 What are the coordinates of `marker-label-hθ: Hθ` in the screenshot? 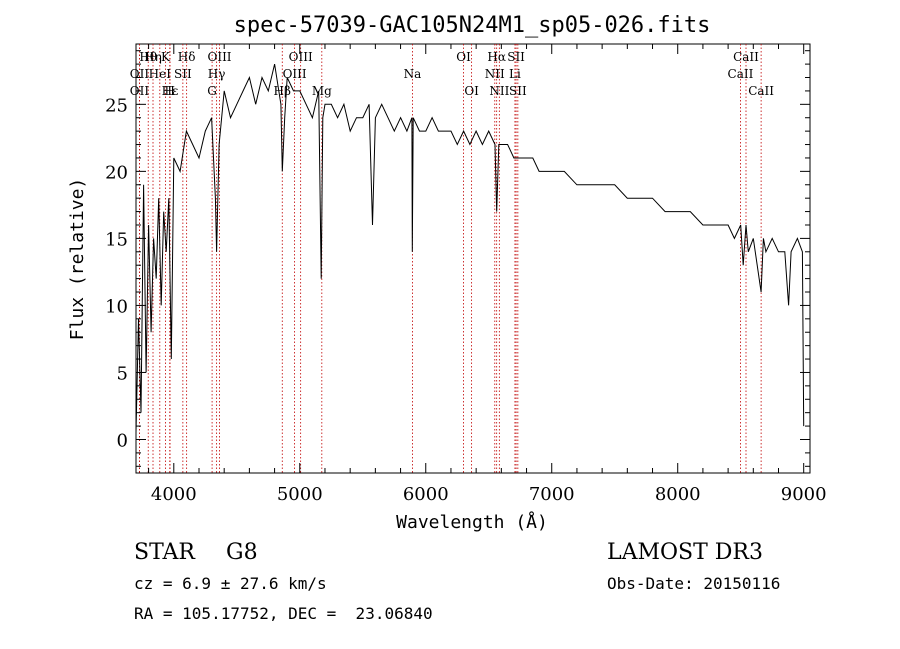 It's located at (148, 57).